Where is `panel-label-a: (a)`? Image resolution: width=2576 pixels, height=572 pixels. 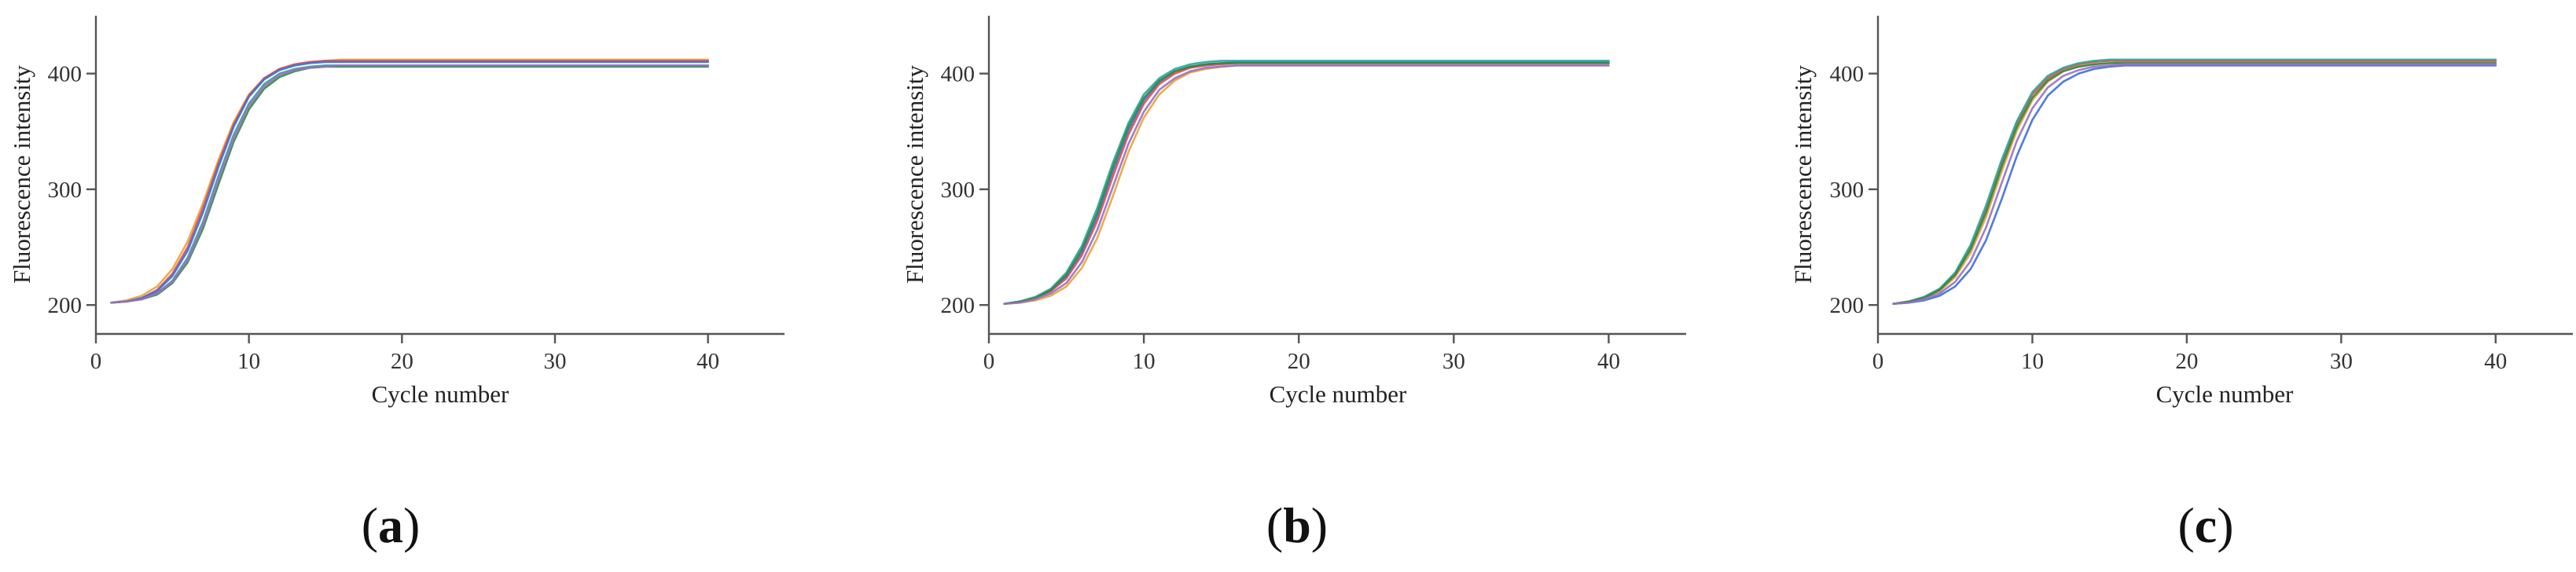
panel-label-a: (a) is located at coordinates (391, 525).